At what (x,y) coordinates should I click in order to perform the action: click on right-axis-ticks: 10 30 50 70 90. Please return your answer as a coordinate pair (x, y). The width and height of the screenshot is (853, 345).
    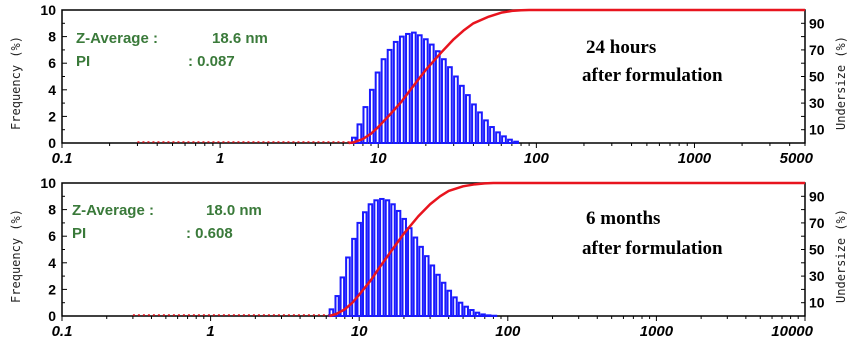
    Looking at the image, I should click on (813, 249).